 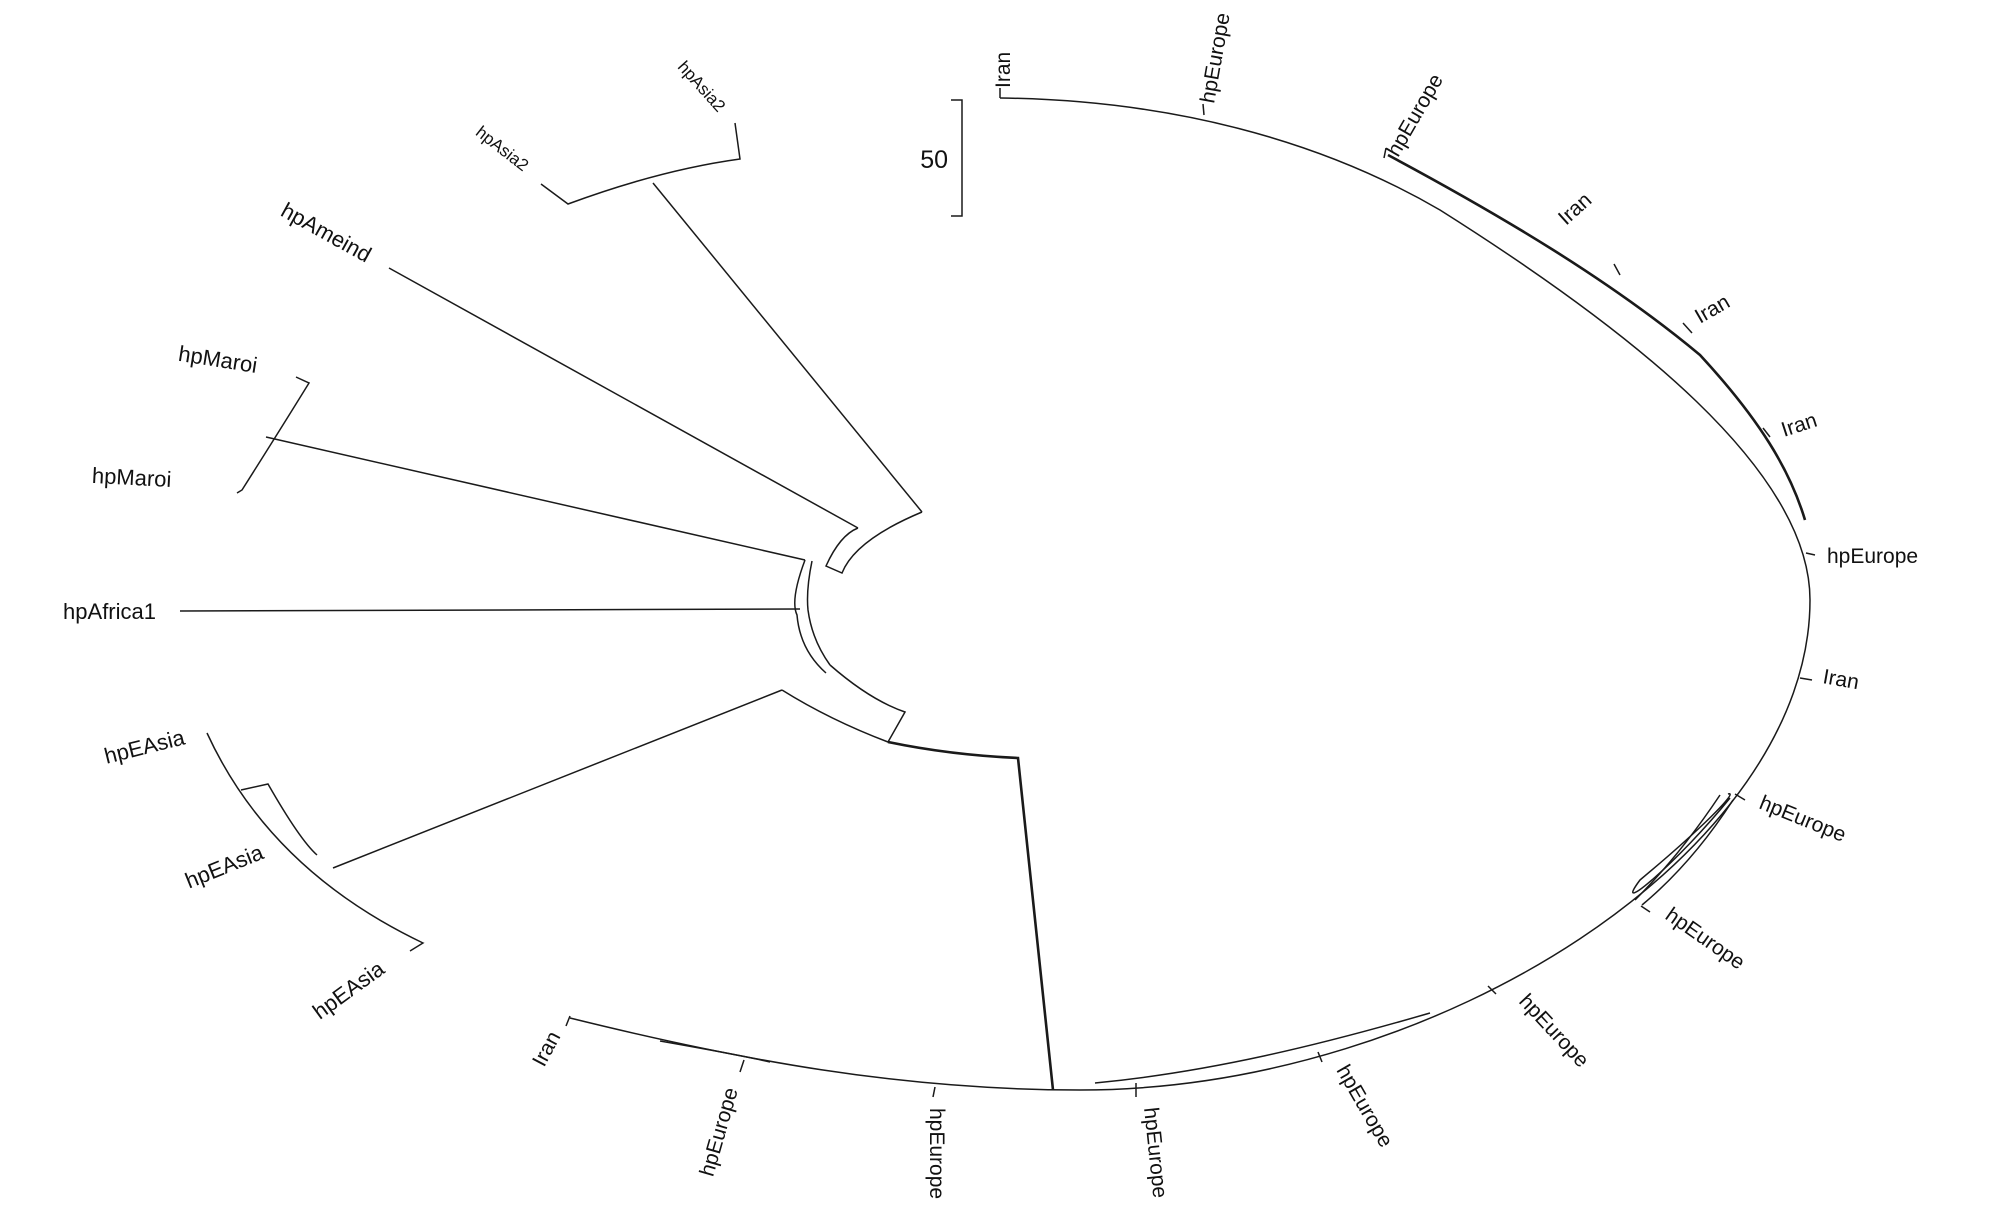 I want to click on branch-hpeasia-clade, so click(x=315, y=842).